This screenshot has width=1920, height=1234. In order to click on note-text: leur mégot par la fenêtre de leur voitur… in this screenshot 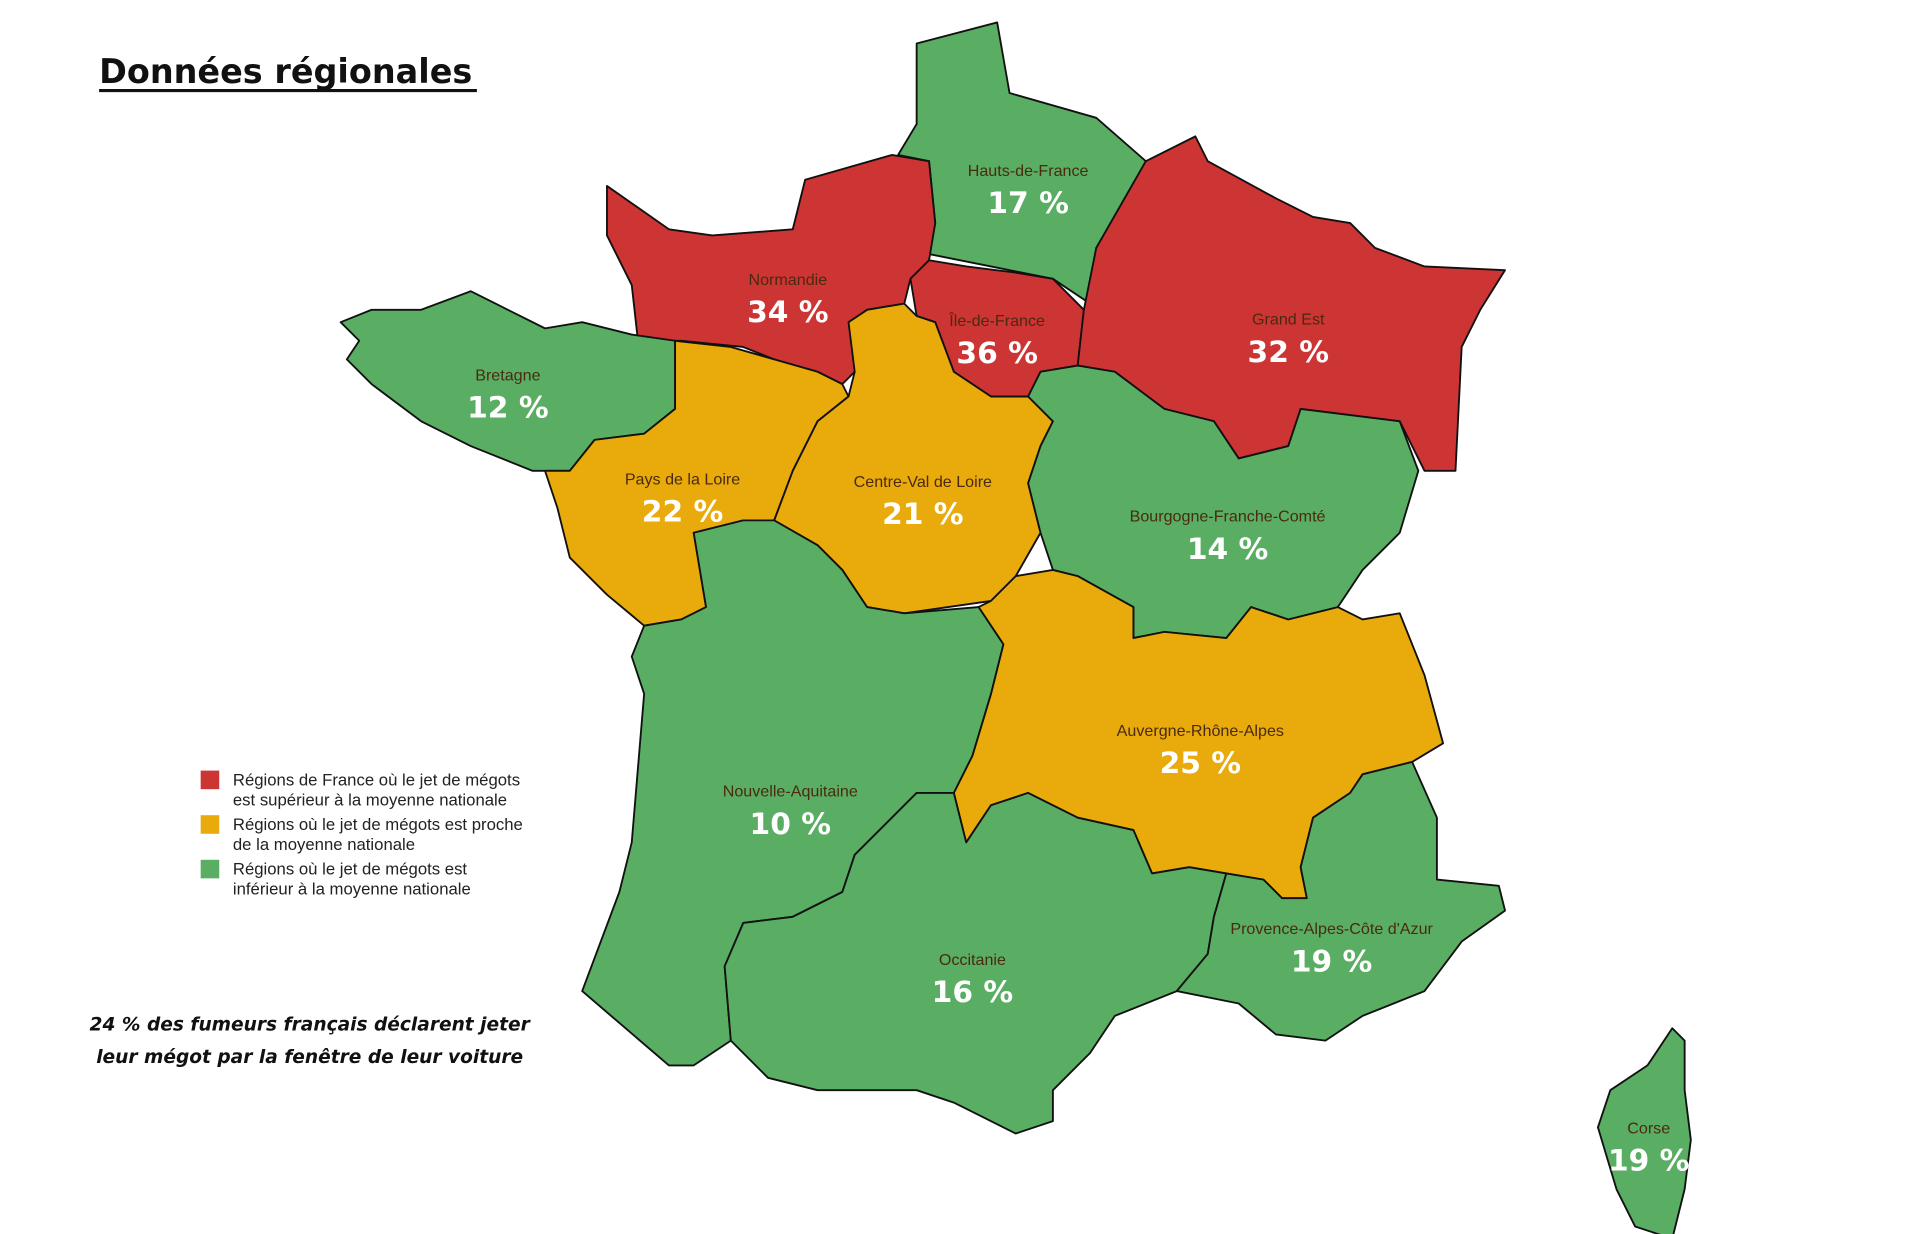, I will do `click(309, 1057)`.